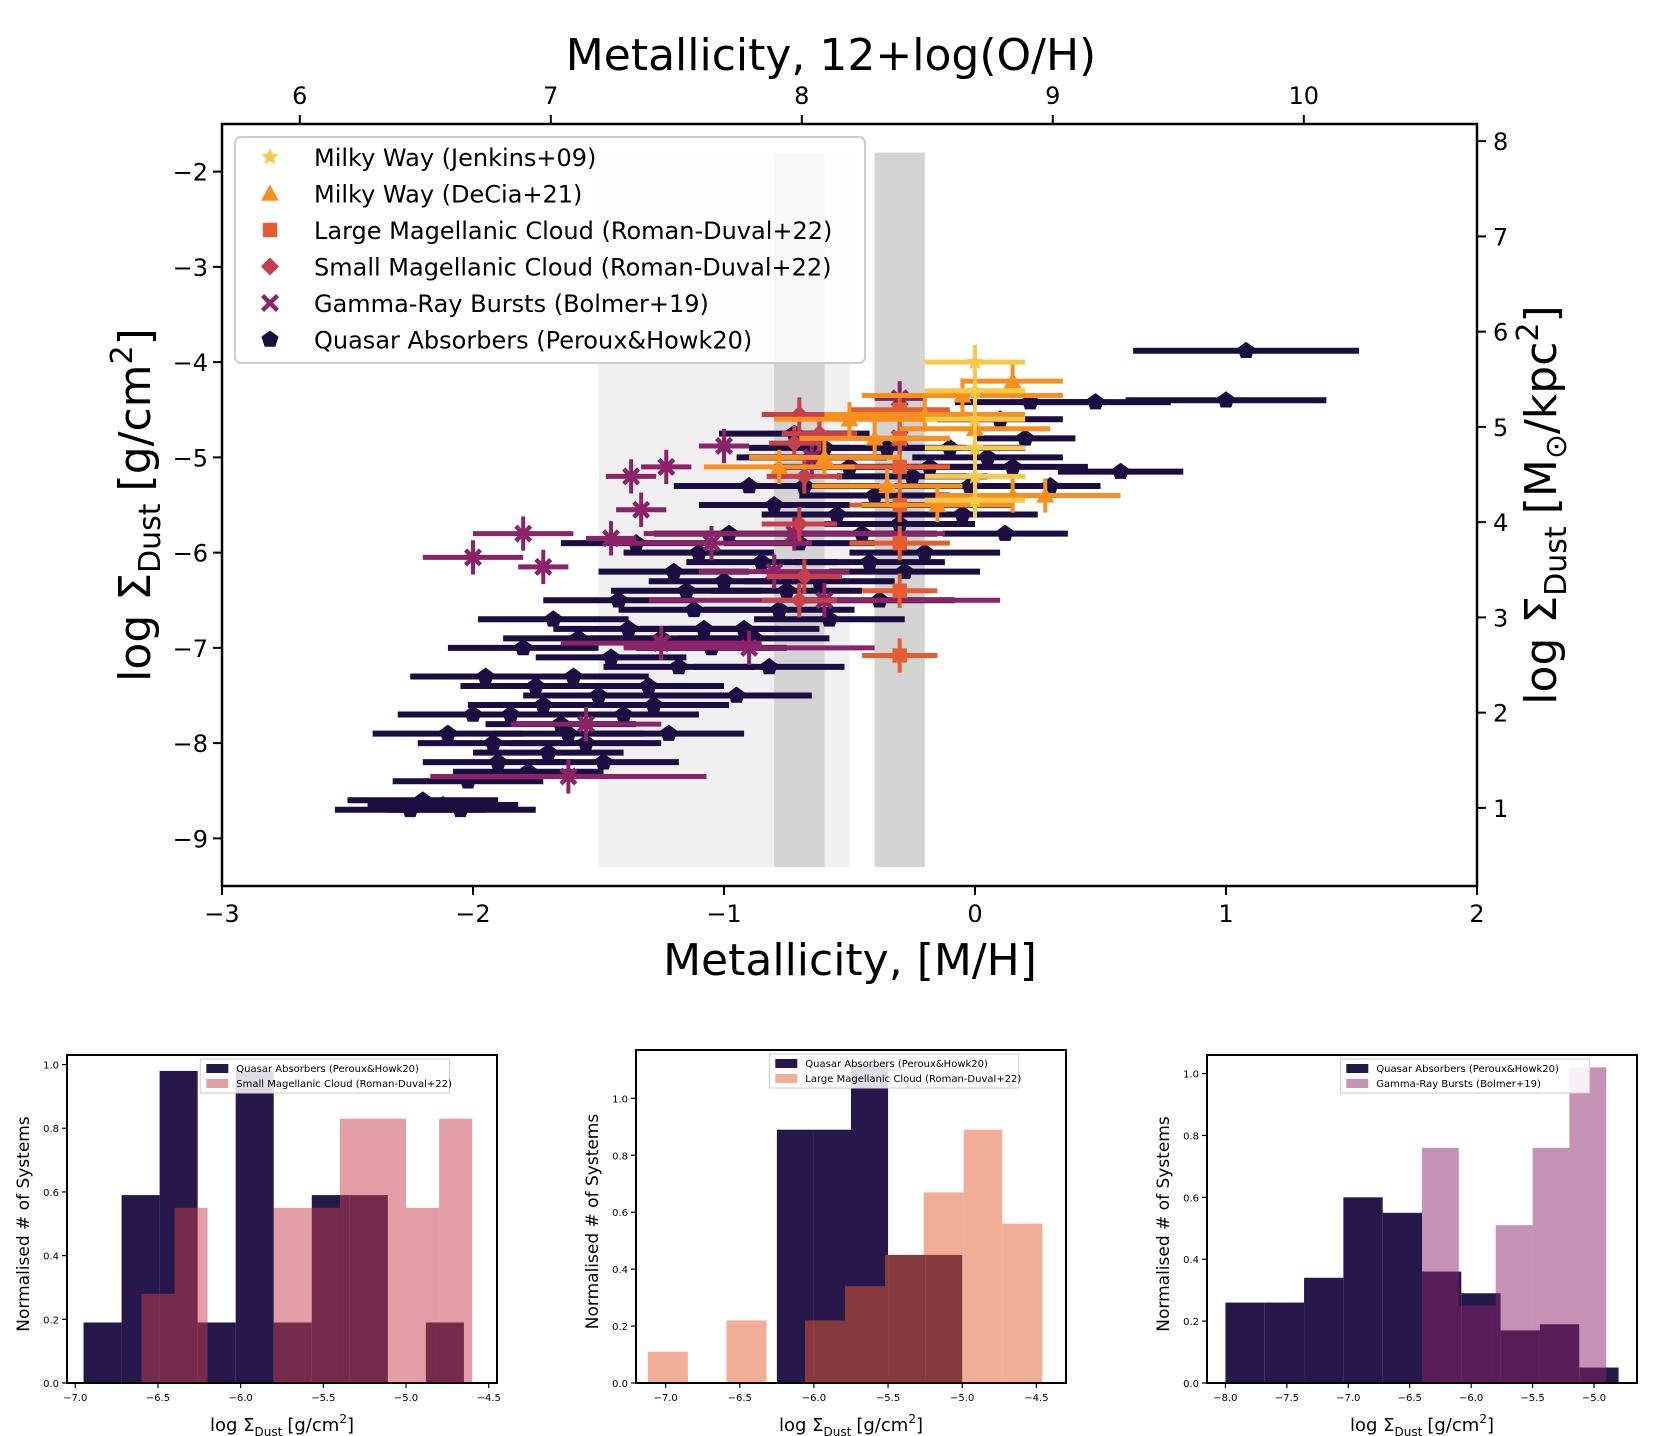 The image size is (1661, 1436). Describe the element at coordinates (1500, 714) in the screenshot. I see `right-tick-label: 2` at that location.